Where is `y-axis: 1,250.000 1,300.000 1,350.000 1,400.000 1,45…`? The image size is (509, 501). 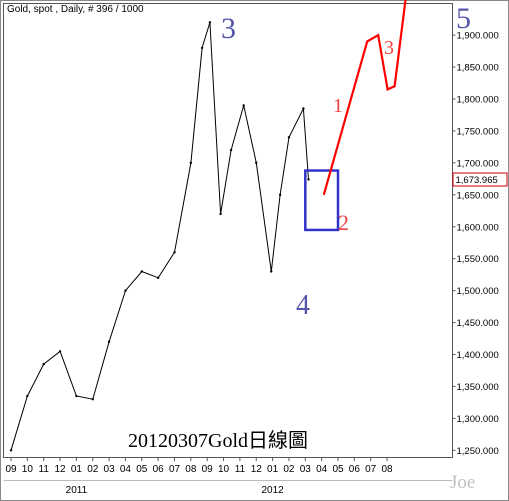 y-axis: 1,250.000 1,300.000 1,350.000 1,400.000 1,45… is located at coordinates (475, 244).